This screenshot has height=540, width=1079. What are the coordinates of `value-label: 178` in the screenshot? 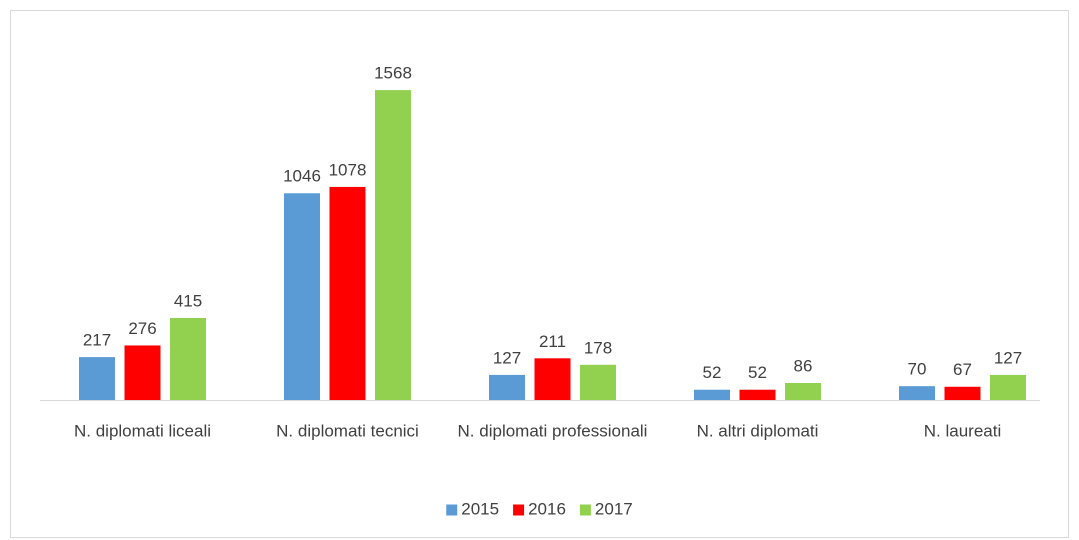 It's located at (598, 347).